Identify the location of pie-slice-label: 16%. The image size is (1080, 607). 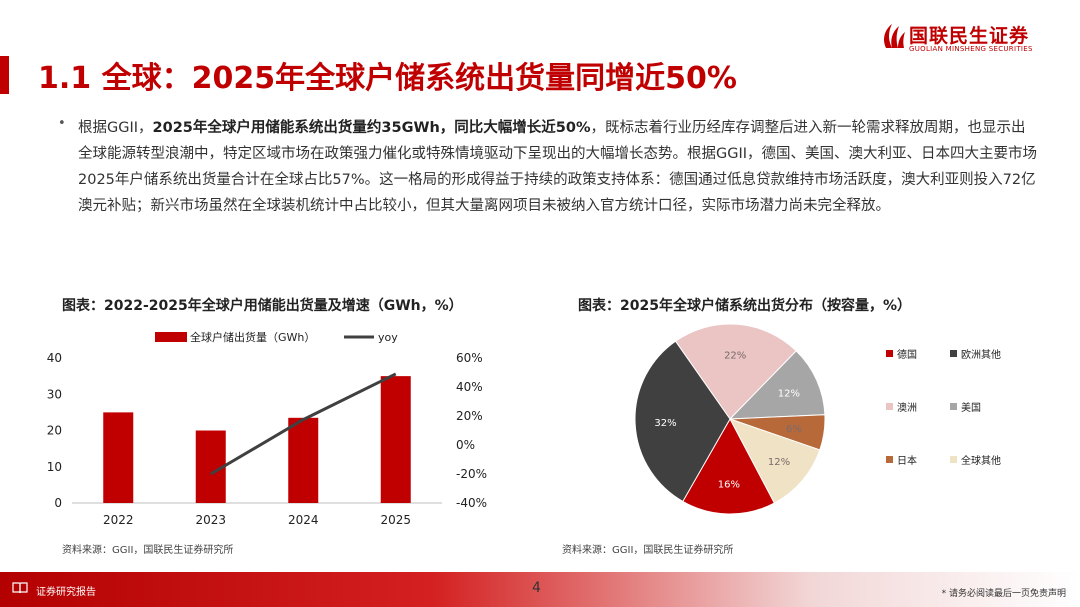
(729, 485).